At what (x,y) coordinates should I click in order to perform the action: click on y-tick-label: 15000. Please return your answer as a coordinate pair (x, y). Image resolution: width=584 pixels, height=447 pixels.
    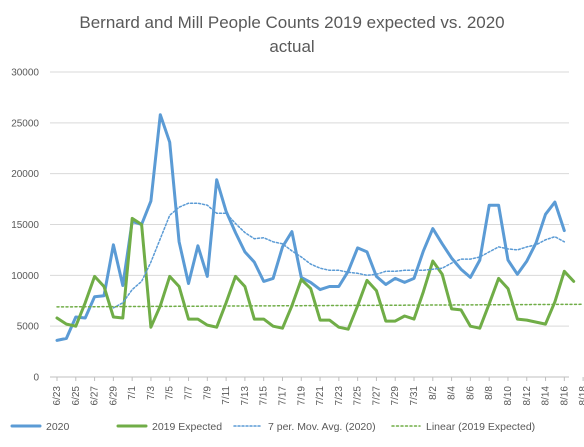
    Looking at the image, I should click on (25, 225).